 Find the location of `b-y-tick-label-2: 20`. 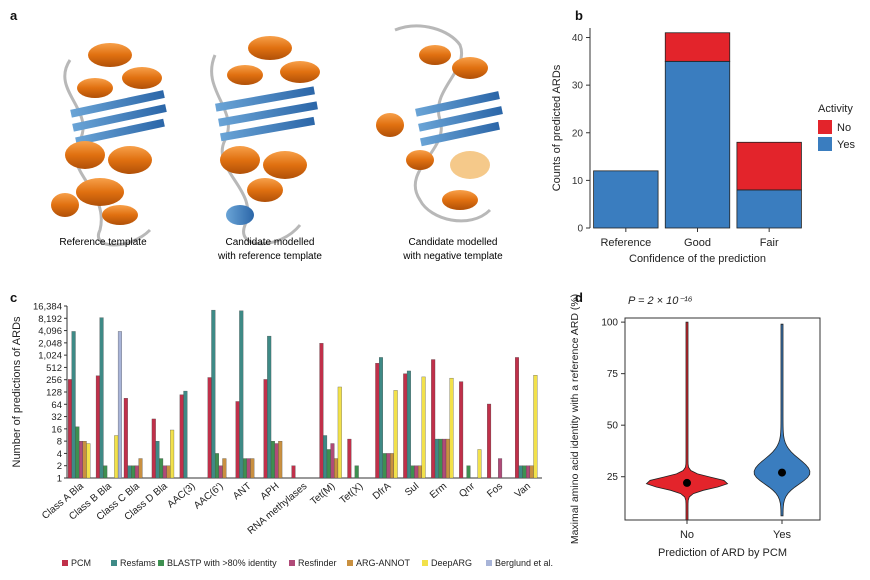

b-y-tick-label-2: 20 is located at coordinates (578, 133).